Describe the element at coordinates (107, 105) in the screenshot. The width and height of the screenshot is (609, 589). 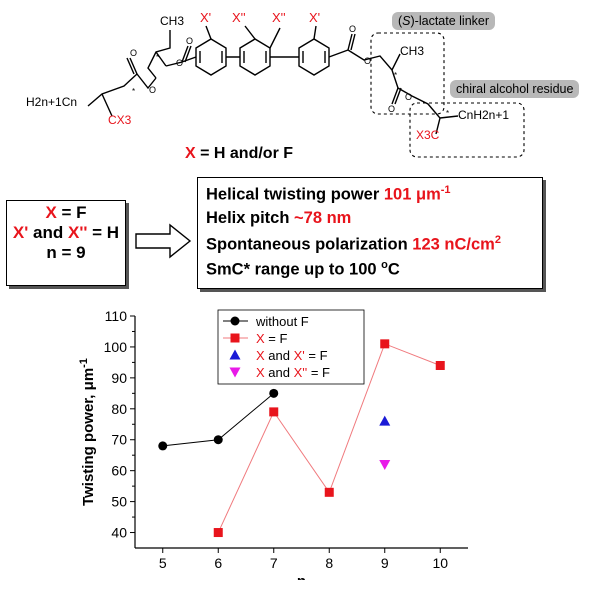
I see `left-cx3-bond` at that location.